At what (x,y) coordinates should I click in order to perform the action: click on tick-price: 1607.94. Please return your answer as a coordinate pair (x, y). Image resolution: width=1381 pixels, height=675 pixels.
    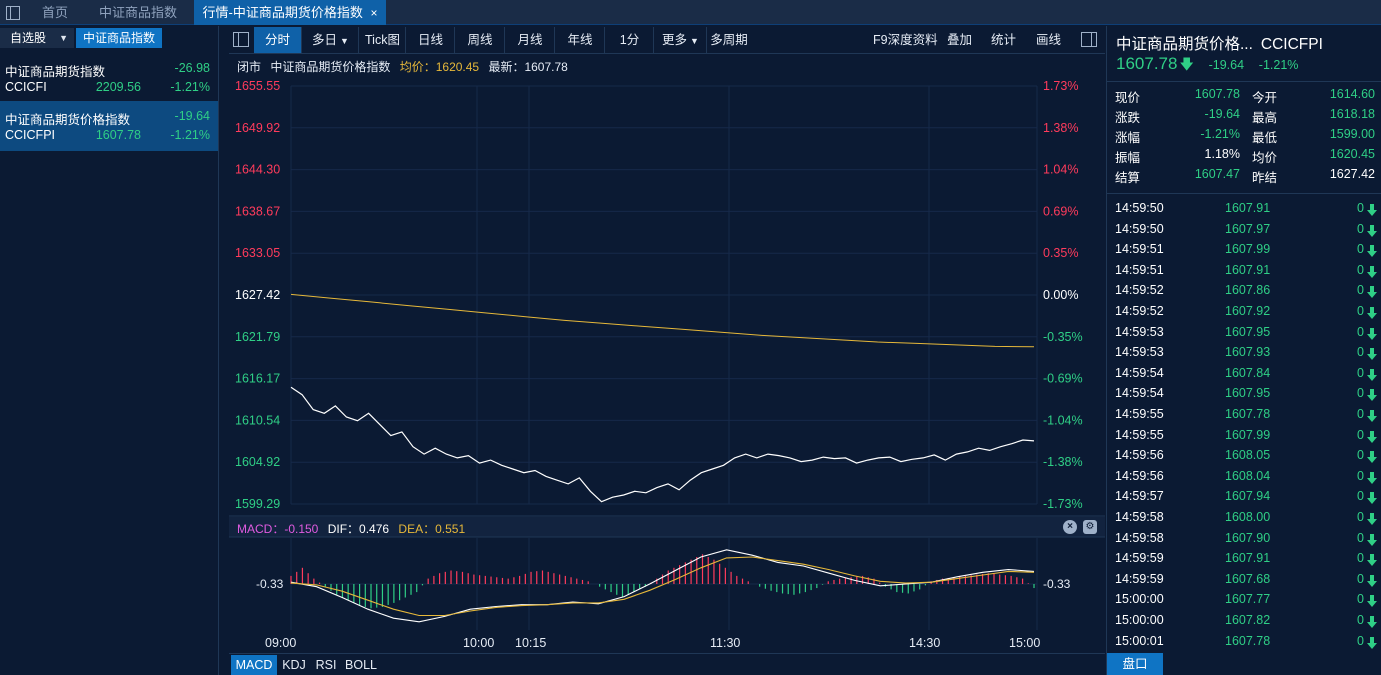
    Looking at the image, I should click on (1248, 496).